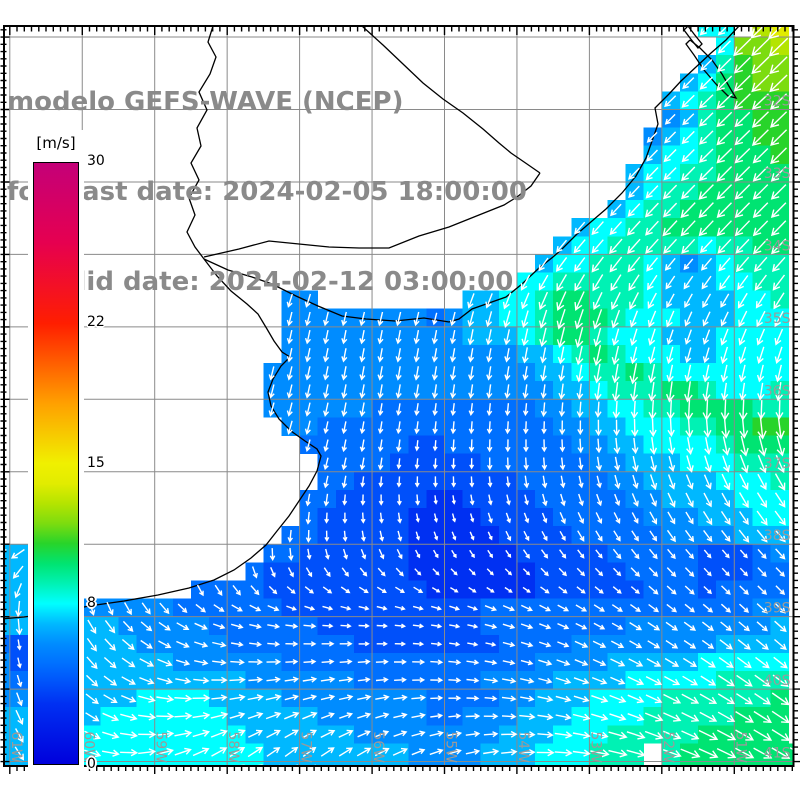  What do you see at coordinates (91, 764) in the screenshot?
I see `colorbar-tick-label: 0` at bounding box center [91, 764].